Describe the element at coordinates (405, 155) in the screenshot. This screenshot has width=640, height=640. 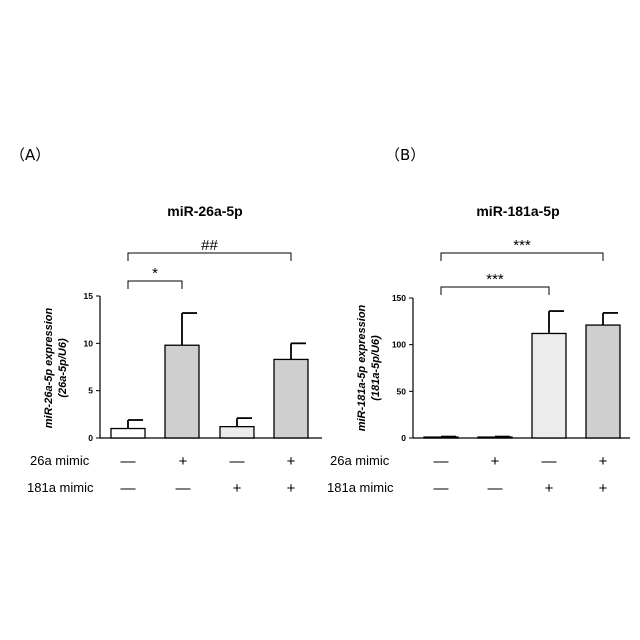
I see `panel-b-label: （B）` at that location.